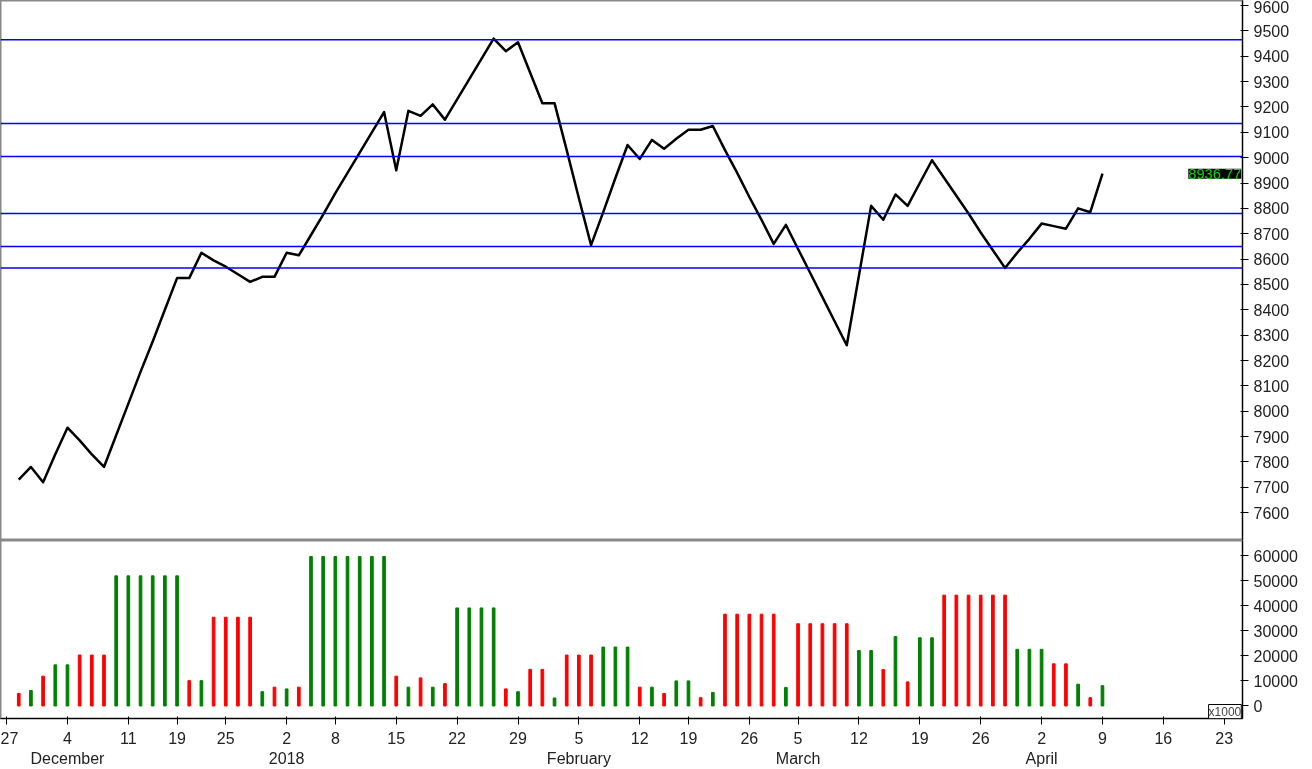 Image resolution: width=1312 pixels, height=769 pixels. What do you see at coordinates (1271, 488) in the screenshot?
I see `y-tick-label: 7700` at bounding box center [1271, 488].